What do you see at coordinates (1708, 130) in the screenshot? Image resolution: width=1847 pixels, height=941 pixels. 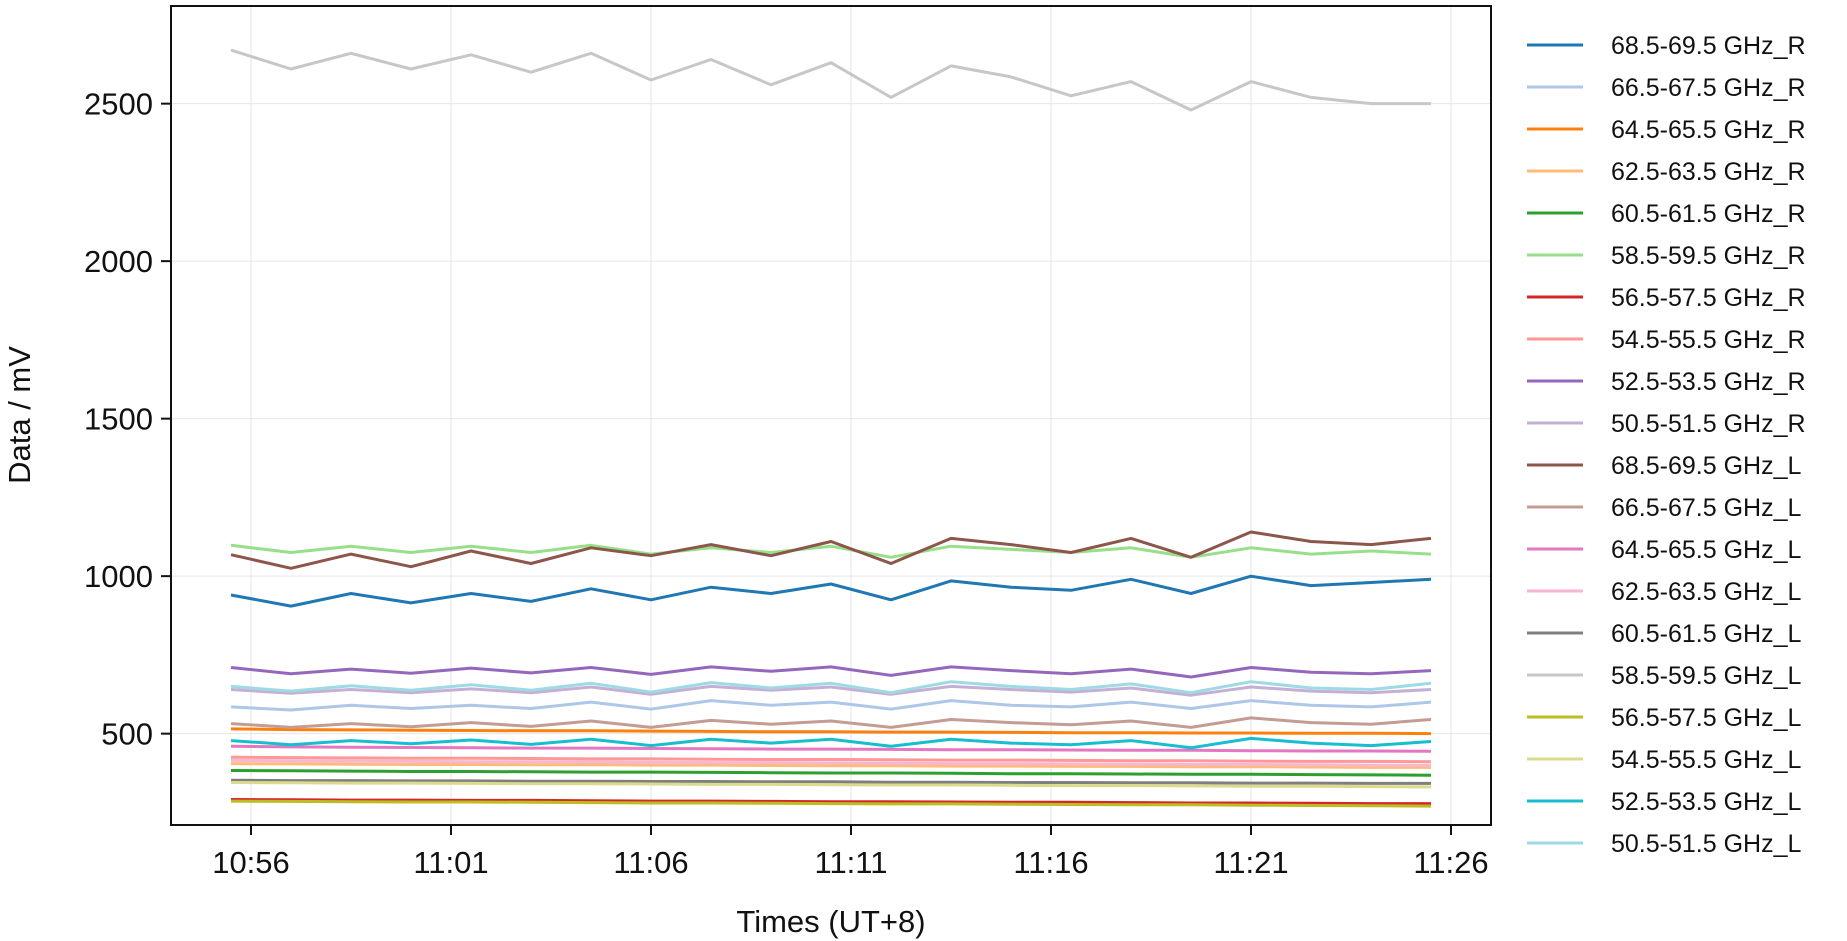 I see `legend-label: 64.5-65.5 GHz_R` at bounding box center [1708, 130].